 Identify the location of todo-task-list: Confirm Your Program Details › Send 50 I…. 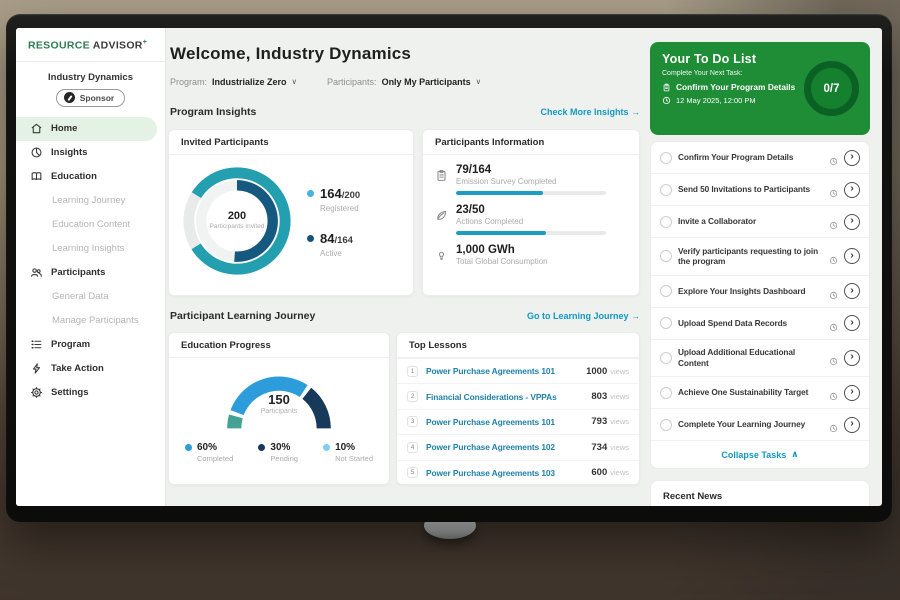
(760, 305).